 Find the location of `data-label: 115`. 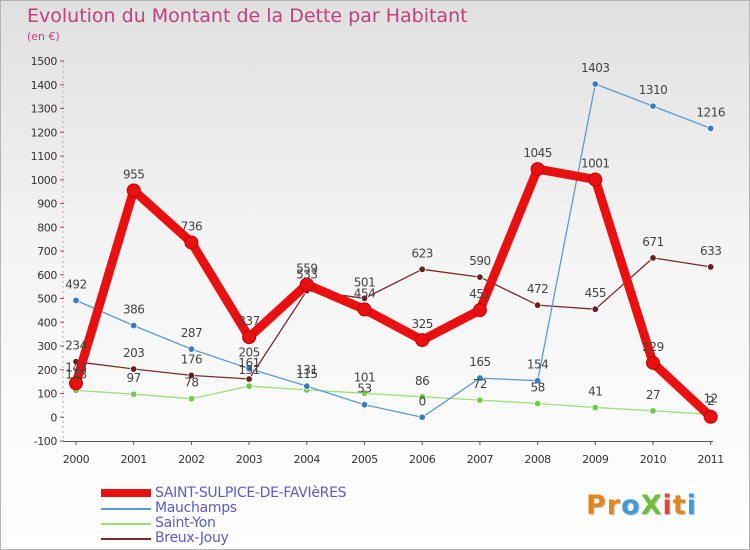

data-label: 115 is located at coordinates (306, 374).